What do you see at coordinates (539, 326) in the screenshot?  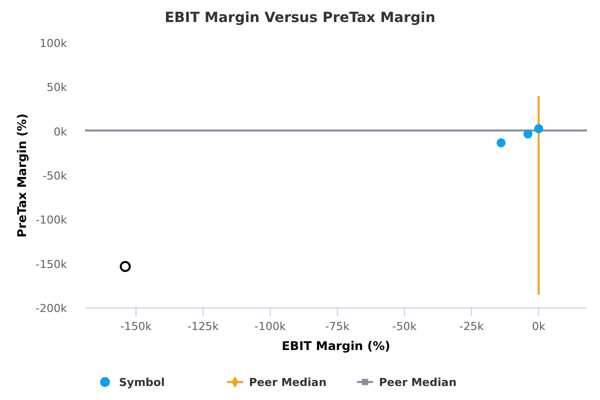 I see `x-tick-label: 0k` at bounding box center [539, 326].